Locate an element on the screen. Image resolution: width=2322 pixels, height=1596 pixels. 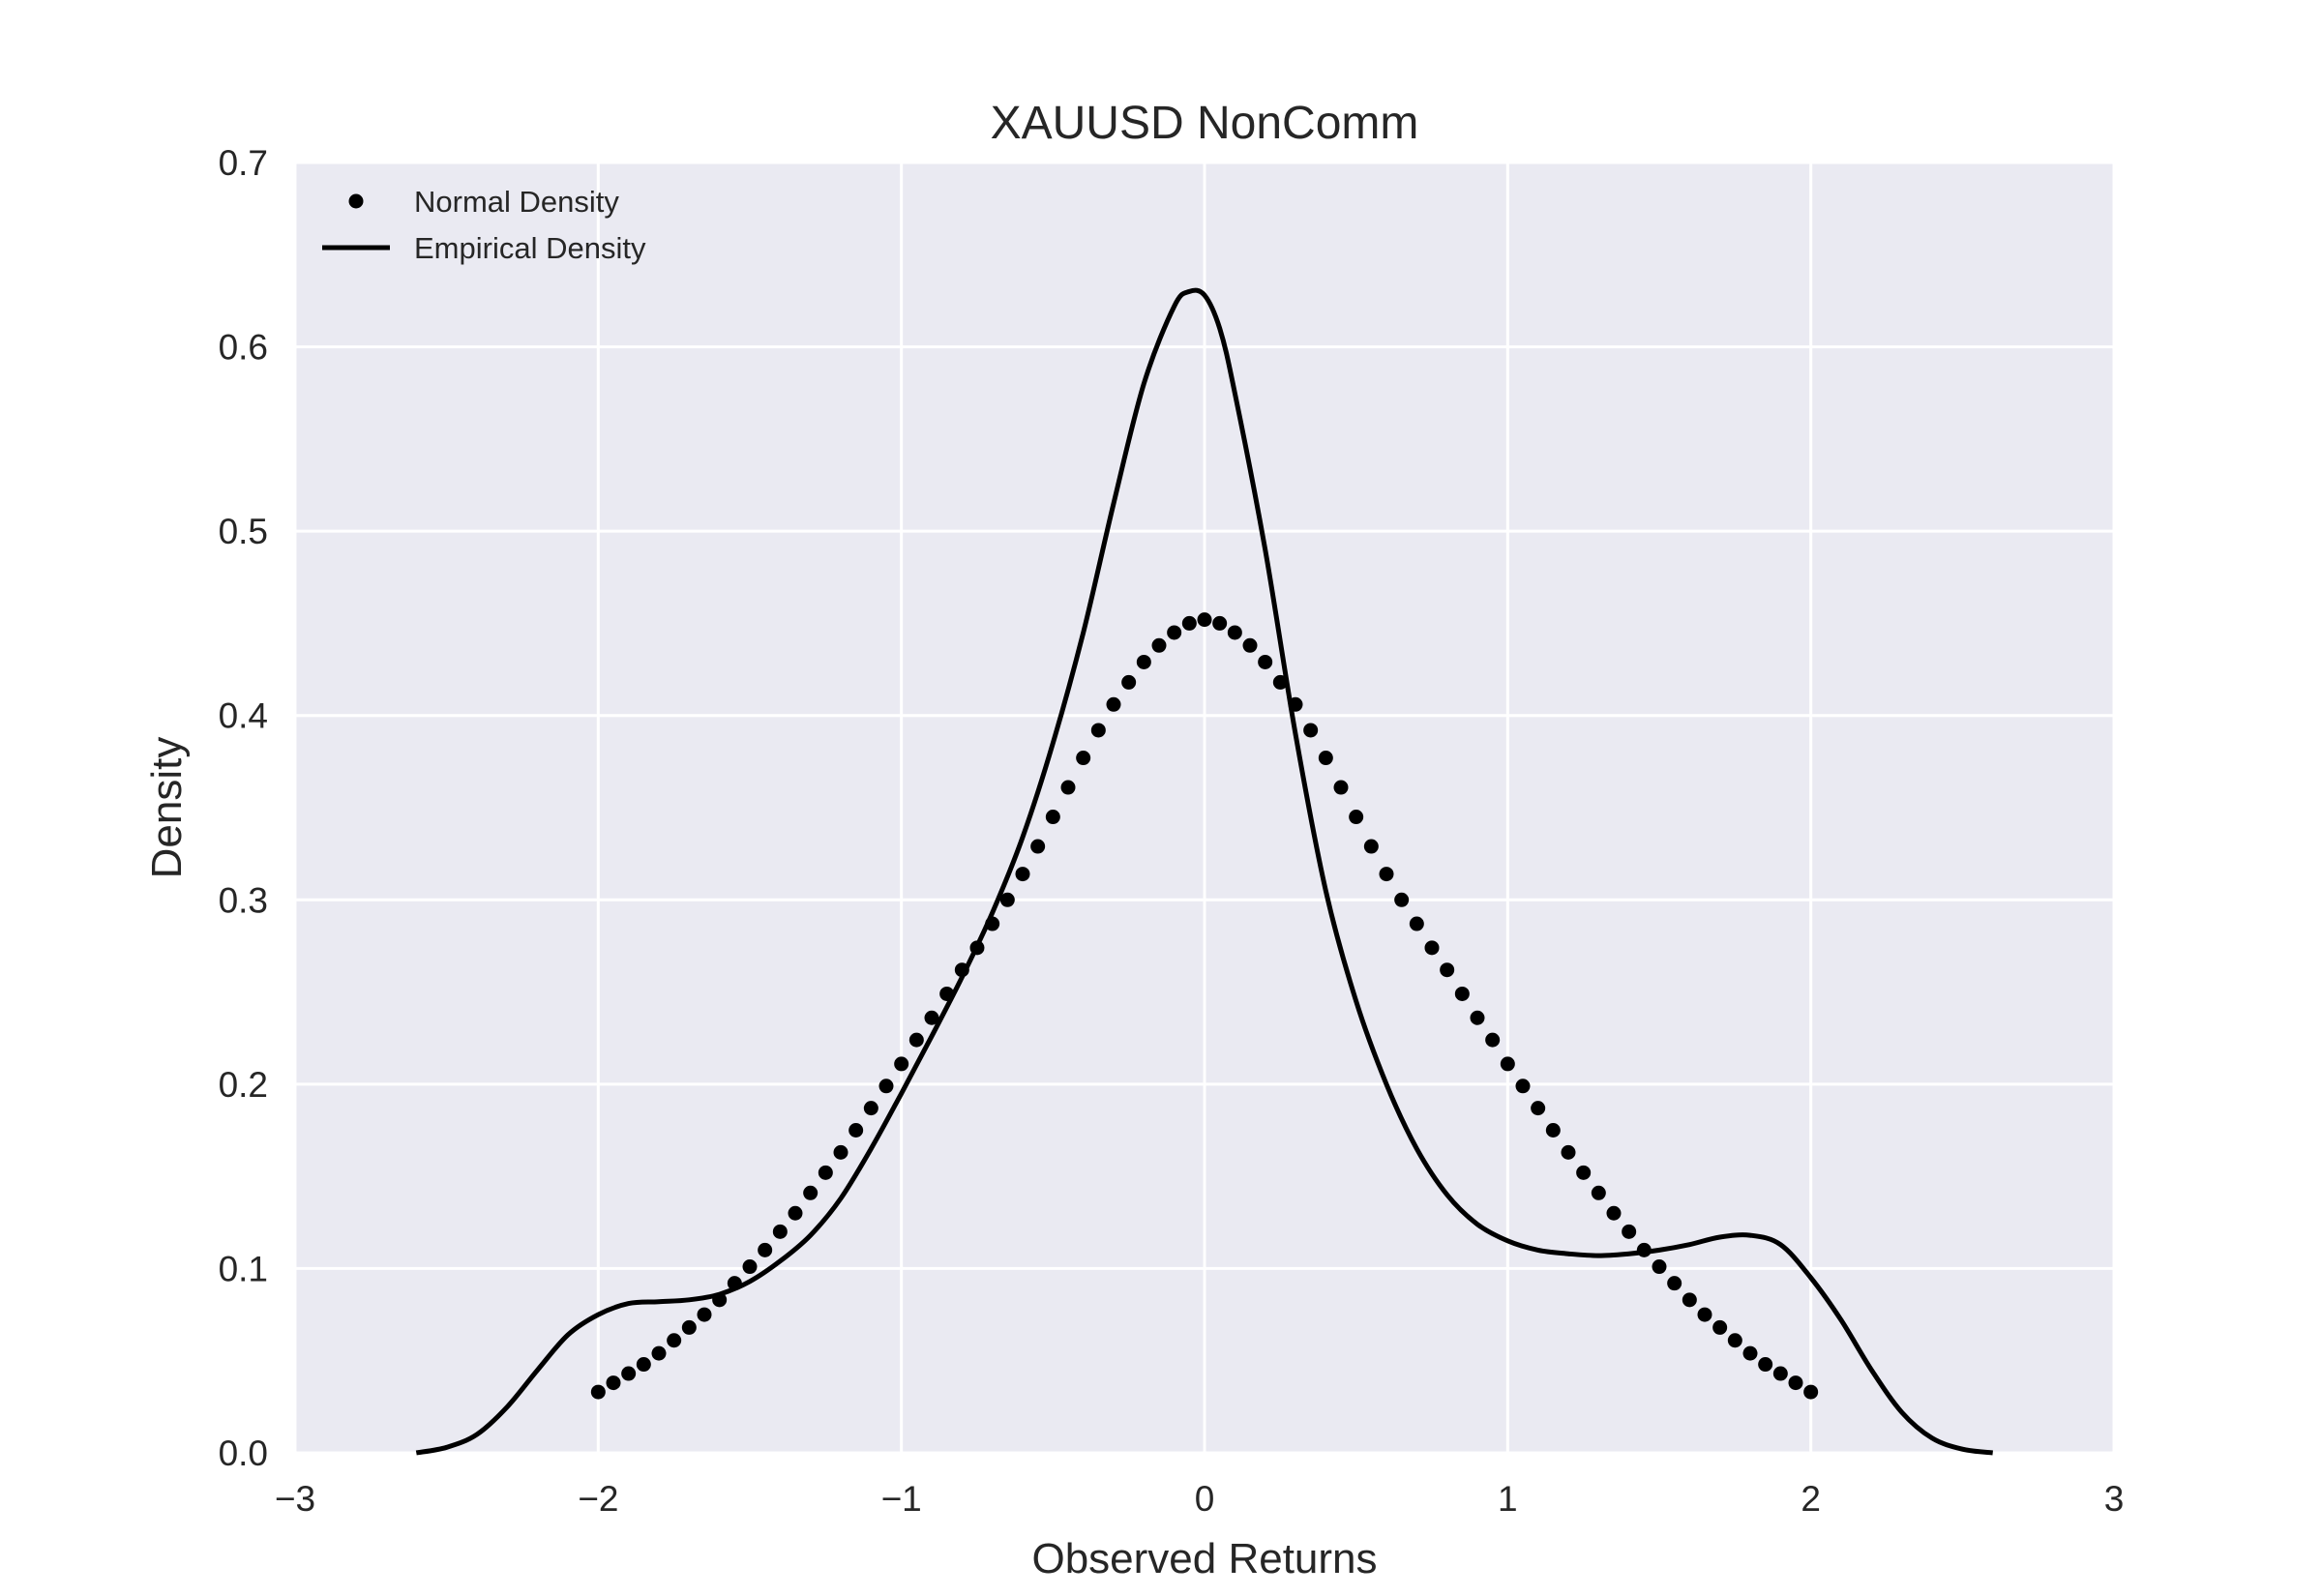
y-tick-label: 0.0 is located at coordinates (243, 1453).